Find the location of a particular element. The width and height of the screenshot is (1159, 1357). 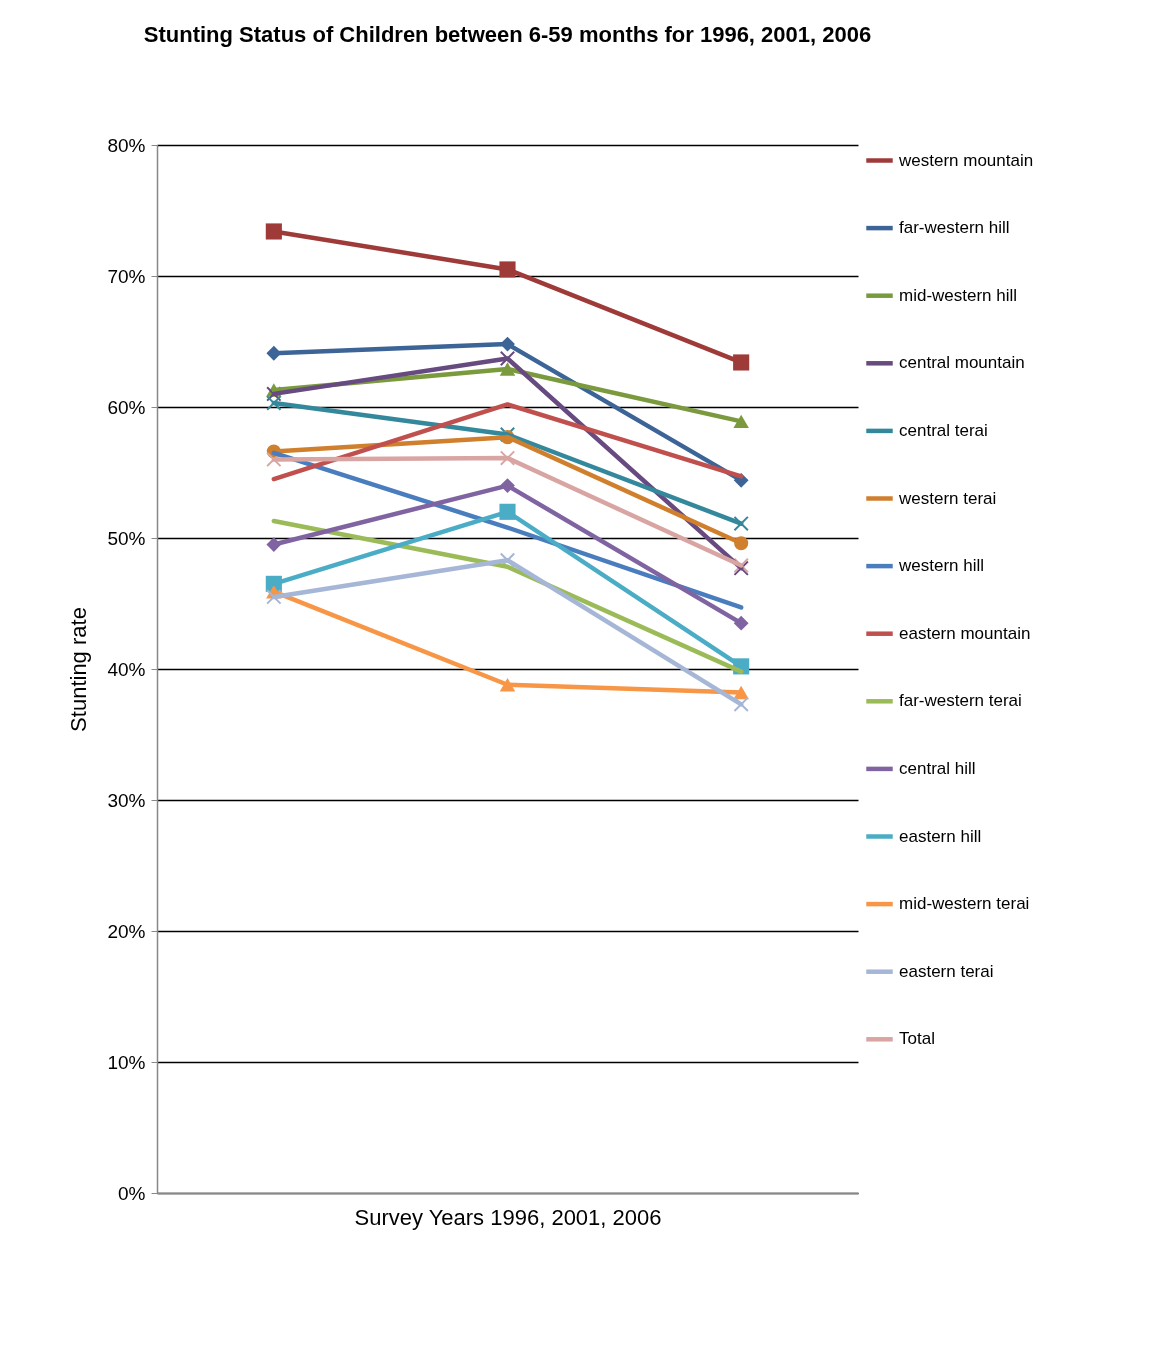

legend-label: far-western hill is located at coordinates (954, 228).